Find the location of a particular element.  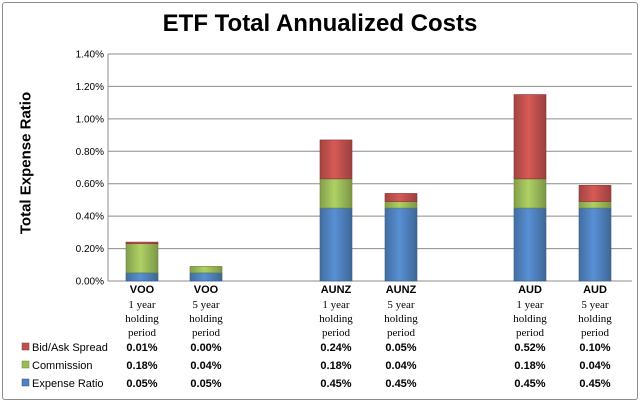

table-cell-value: 0.52% is located at coordinates (529, 348).